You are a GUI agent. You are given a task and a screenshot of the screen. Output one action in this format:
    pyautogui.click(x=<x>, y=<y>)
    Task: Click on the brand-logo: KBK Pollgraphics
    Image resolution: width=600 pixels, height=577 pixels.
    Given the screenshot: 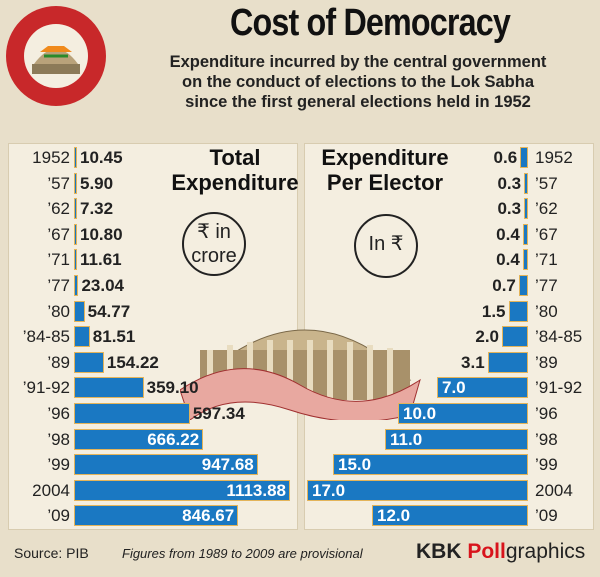 What is the action you would take?
    pyautogui.click(x=500, y=552)
    